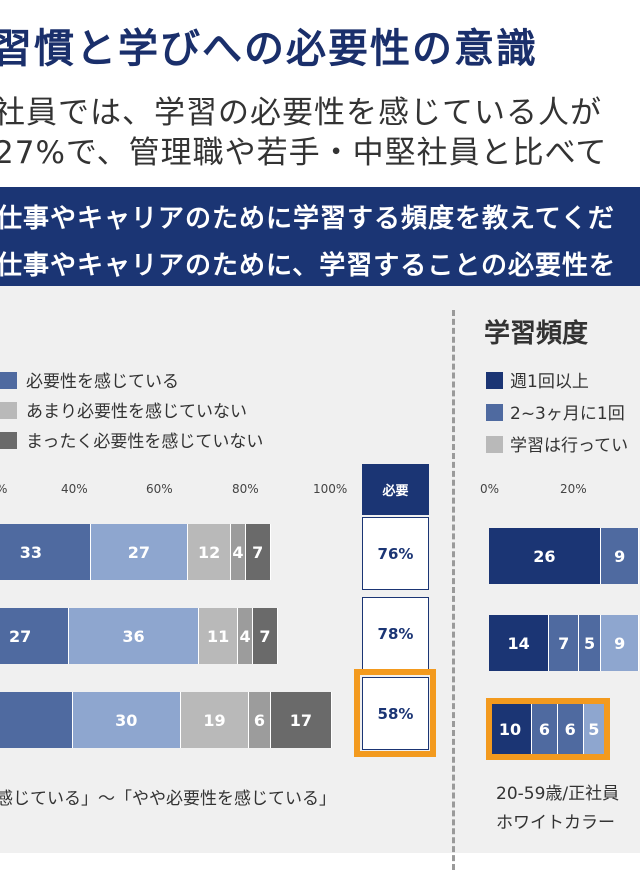  I want to click on left-bar-segment: 33, so click(45, 552).